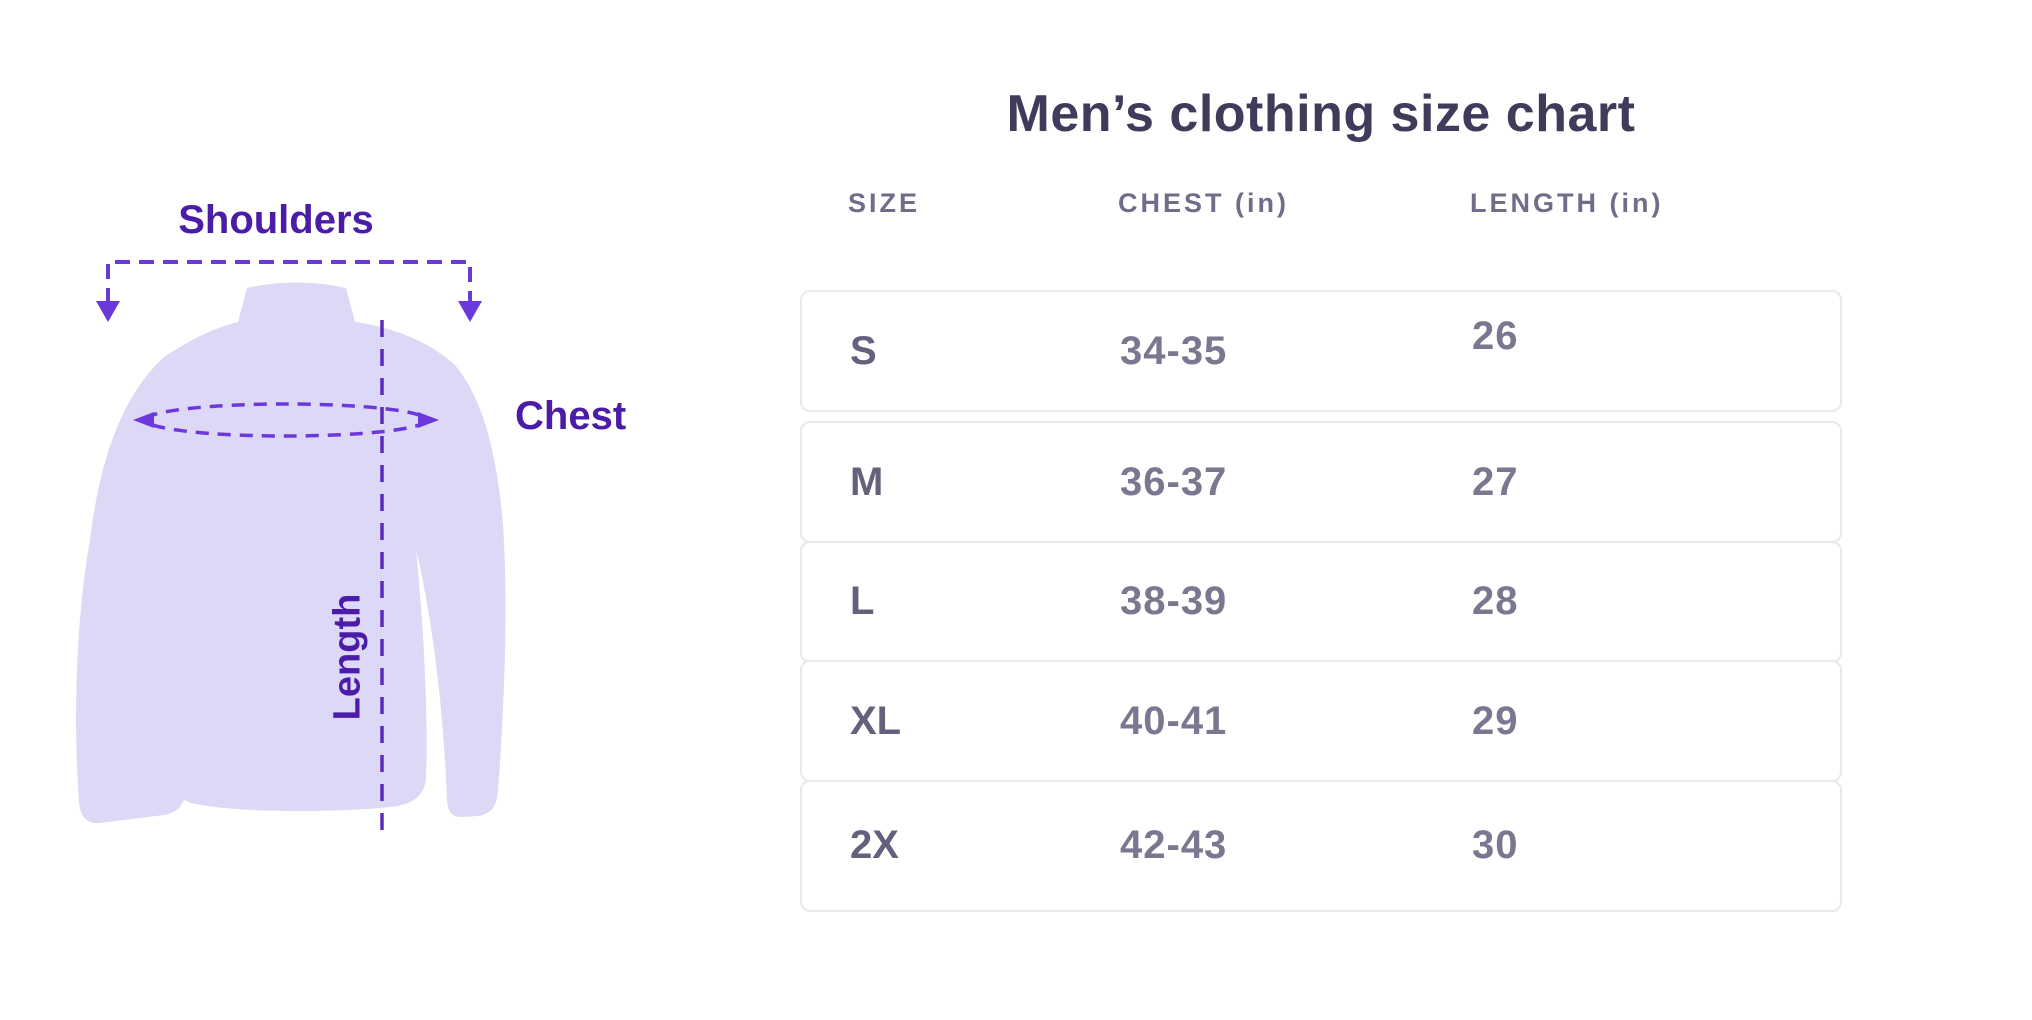 This screenshot has height=1020, width=2032. What do you see at coordinates (108, 311) in the screenshot?
I see `shoulders-arrow-left-icon` at bounding box center [108, 311].